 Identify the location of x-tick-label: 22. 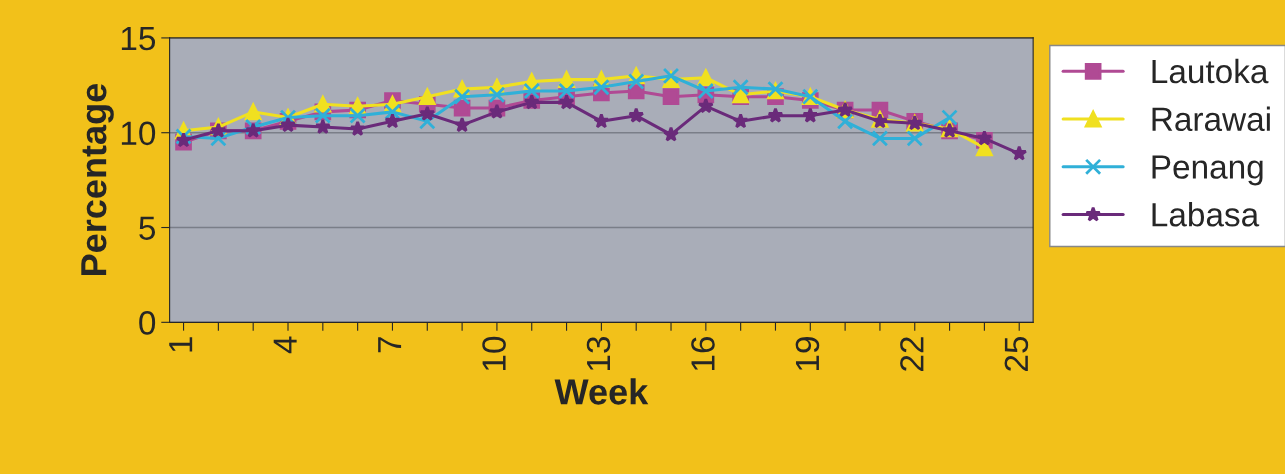
(912, 354).